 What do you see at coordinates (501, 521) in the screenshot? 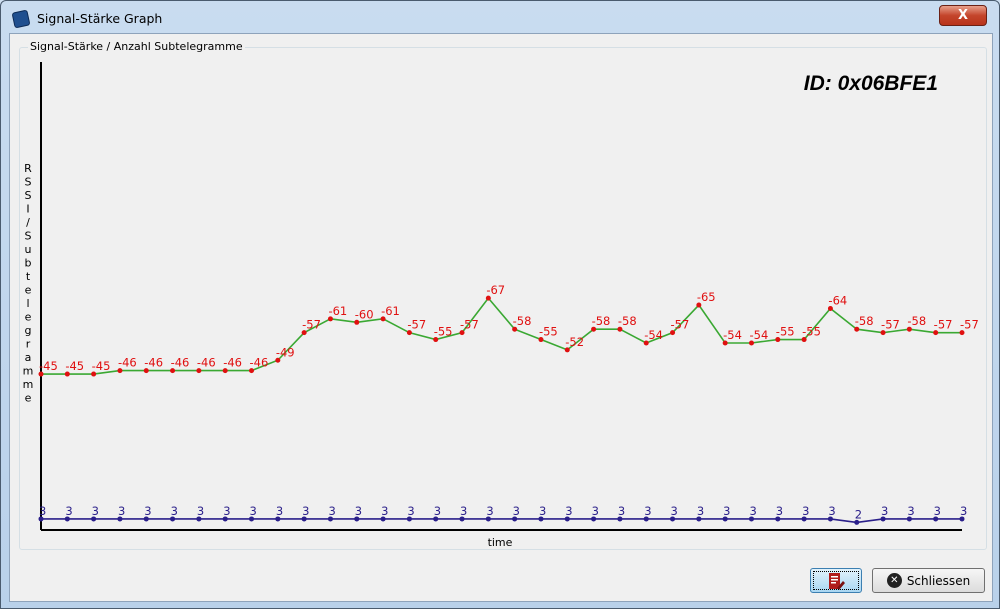
I see `subtelegram-line` at bounding box center [501, 521].